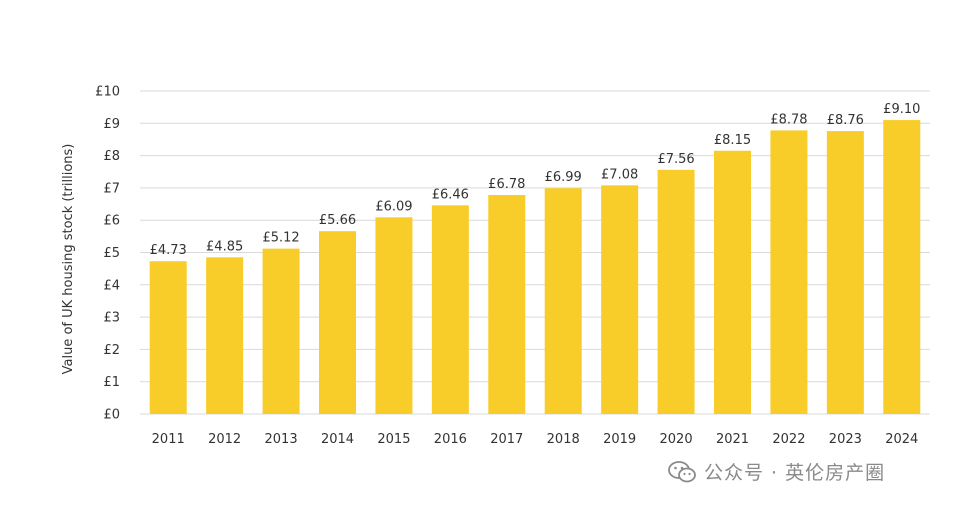 The width and height of the screenshot is (972, 512). What do you see at coordinates (280, 238) in the screenshot?
I see `data-label-2013: £5.12` at bounding box center [280, 238].